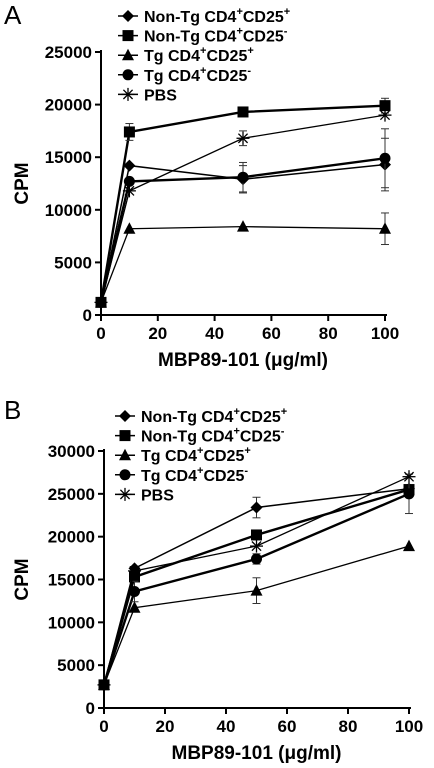 Image resolution: width=434 pixels, height=768 pixels. Describe the element at coordinates (197, 75) in the screenshot. I see `legend-label: Tg CD4+CD25-` at that location.